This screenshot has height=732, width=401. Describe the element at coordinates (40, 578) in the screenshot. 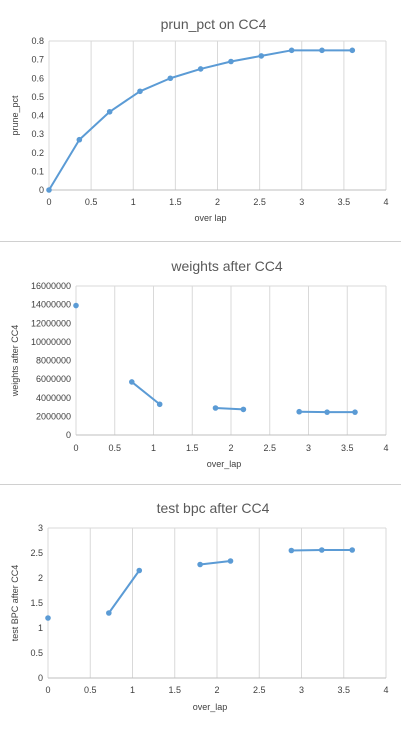

I see `y-tick-label: 2` at that location.